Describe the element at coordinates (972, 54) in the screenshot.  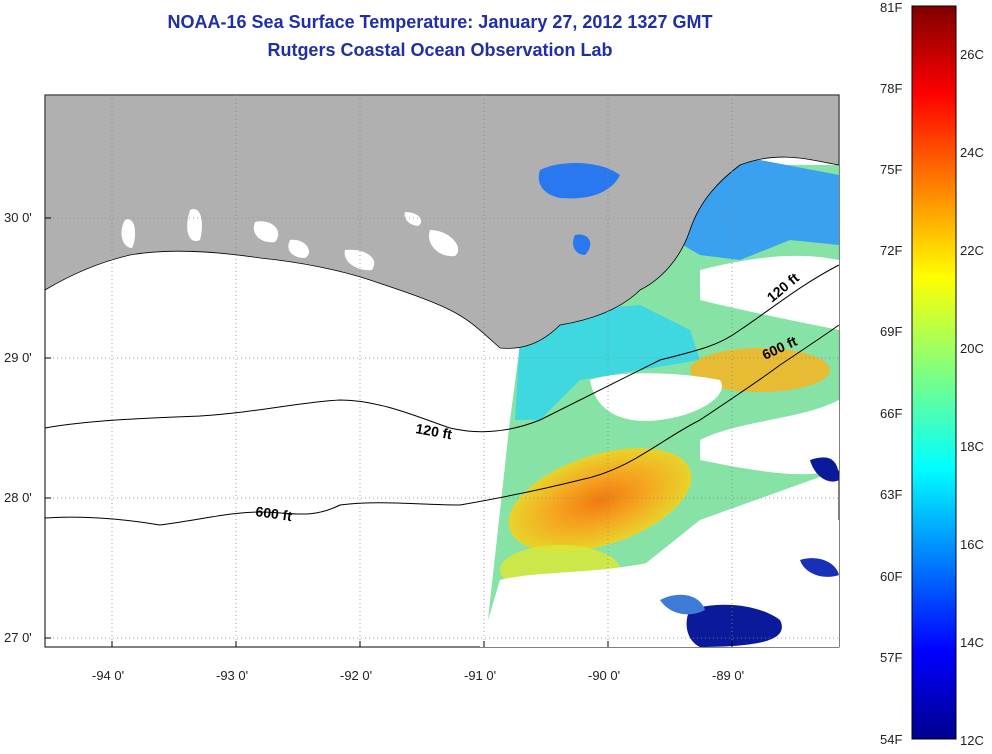
I see `colorbar-c-label: 26C` at that location.